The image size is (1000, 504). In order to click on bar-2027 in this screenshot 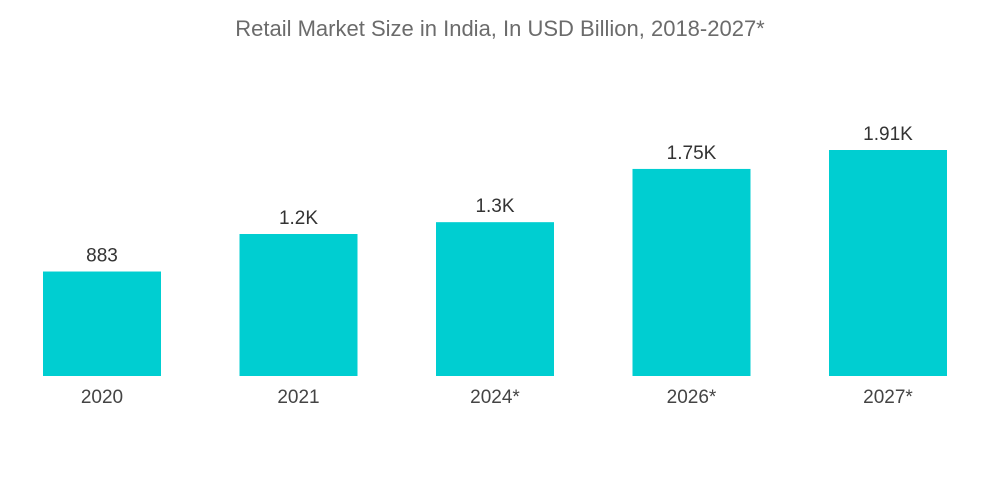, I will do `click(888, 263)`.